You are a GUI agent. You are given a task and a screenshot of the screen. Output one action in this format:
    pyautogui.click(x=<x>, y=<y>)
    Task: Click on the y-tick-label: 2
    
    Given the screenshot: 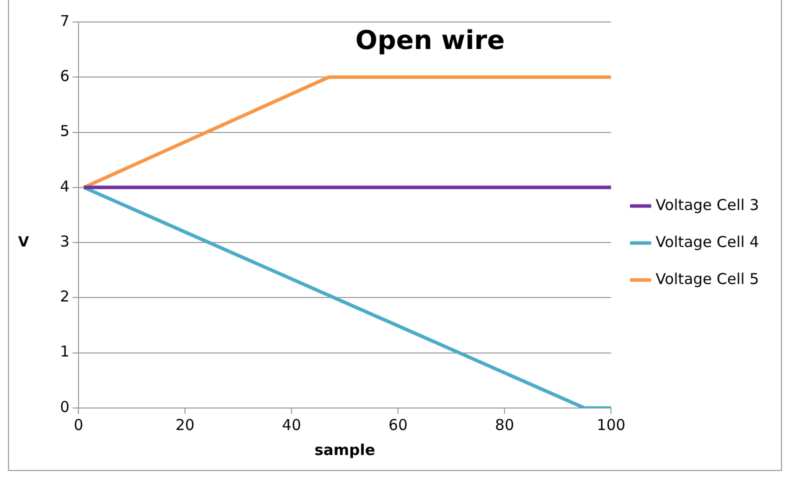 What is the action you would take?
    pyautogui.click(x=65, y=297)
    